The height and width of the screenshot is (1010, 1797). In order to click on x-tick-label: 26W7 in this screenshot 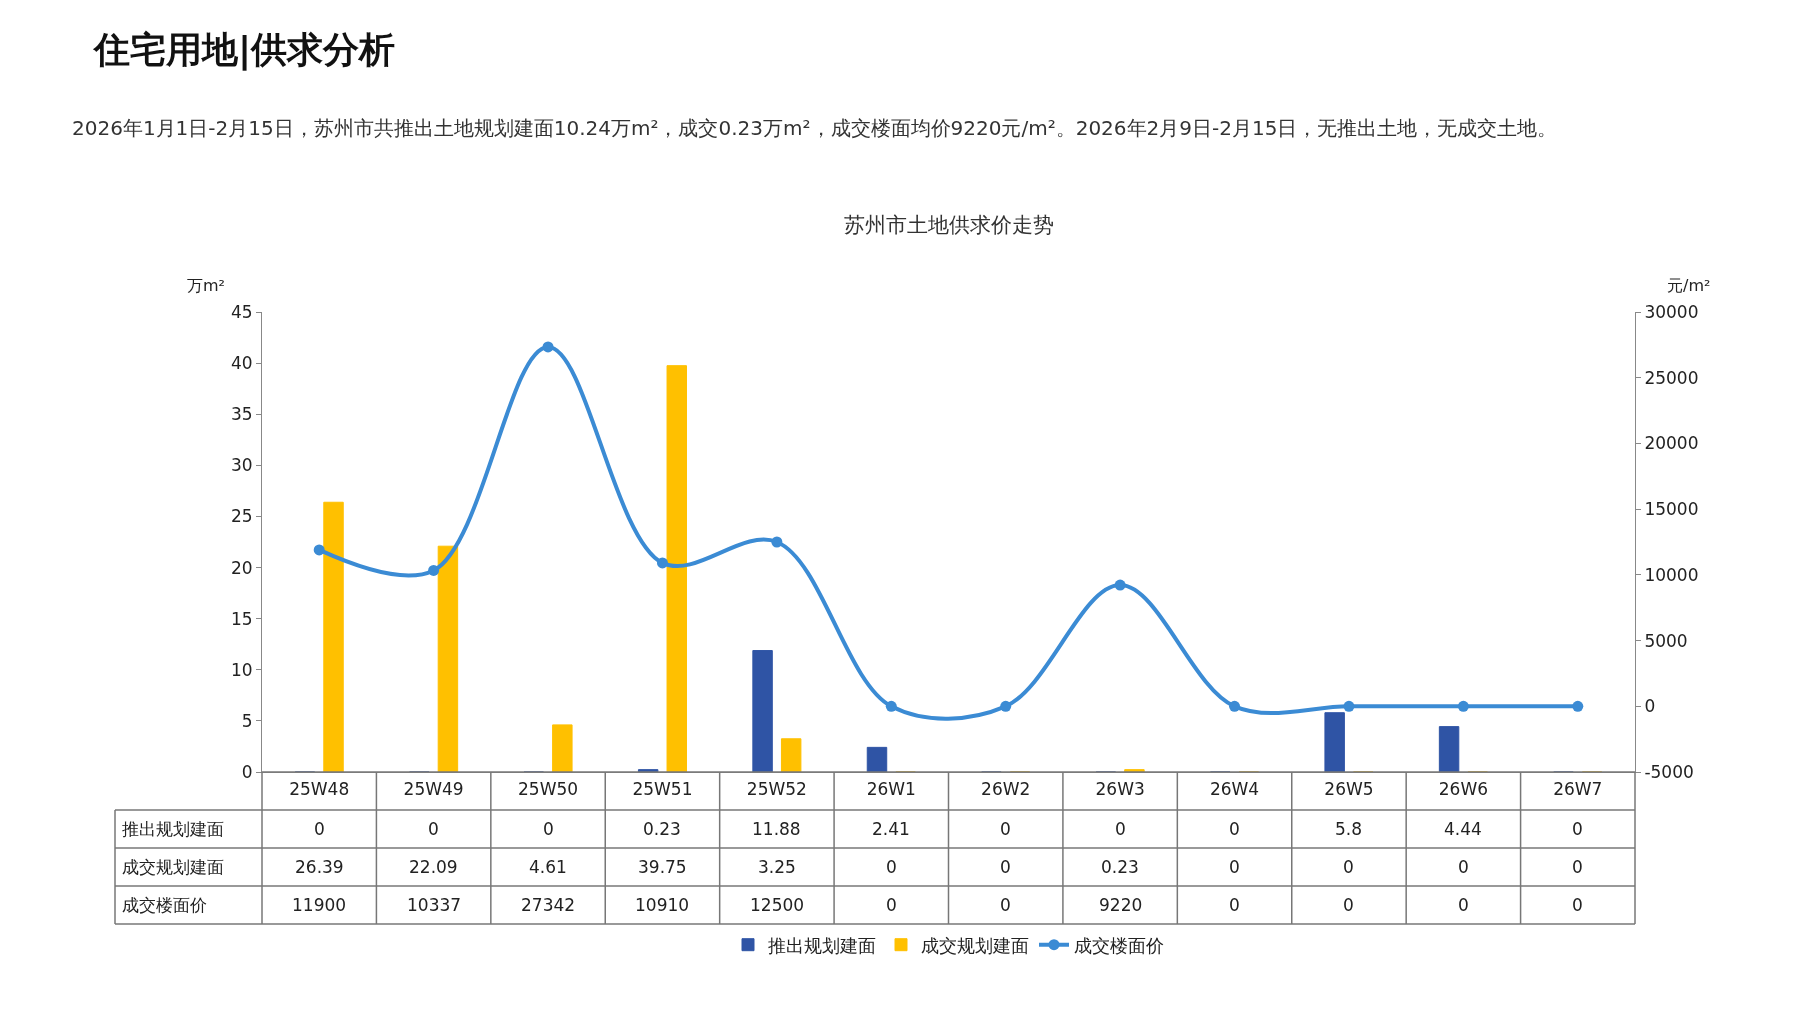, I will do `click(1578, 789)`.